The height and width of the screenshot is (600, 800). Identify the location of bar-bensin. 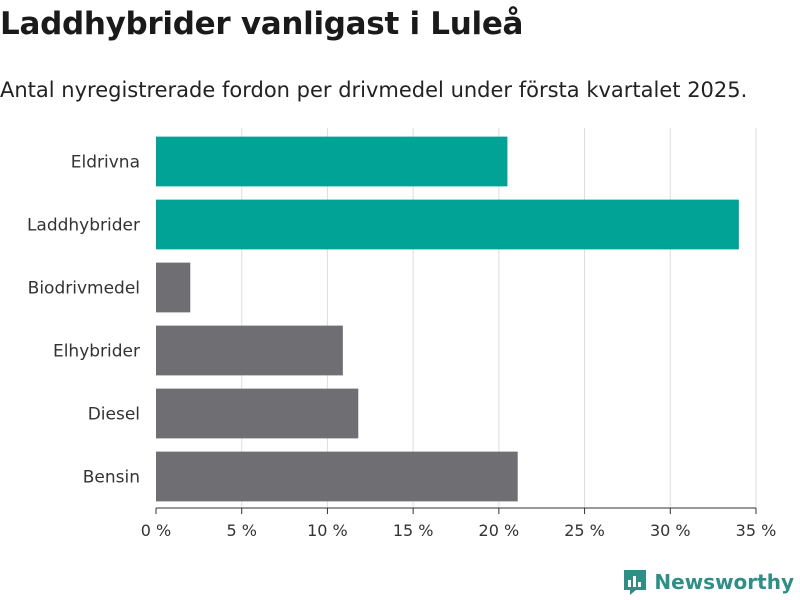
(337, 476).